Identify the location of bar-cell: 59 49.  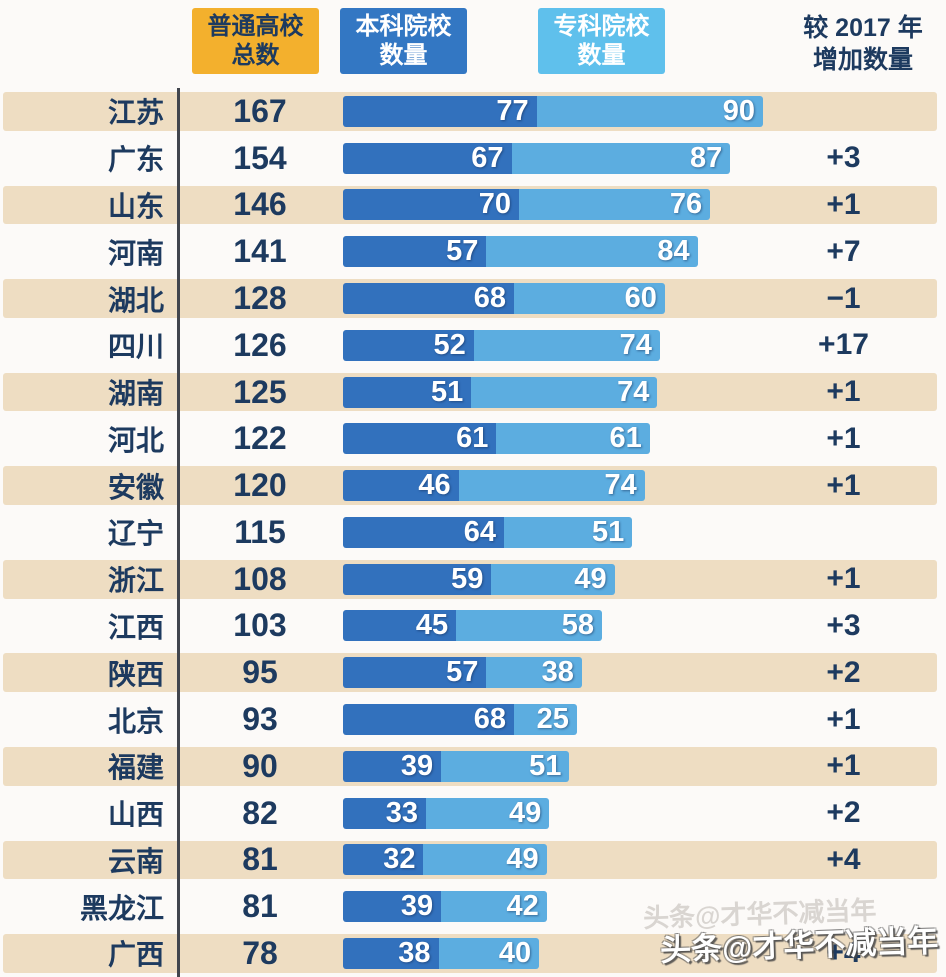
(553, 579).